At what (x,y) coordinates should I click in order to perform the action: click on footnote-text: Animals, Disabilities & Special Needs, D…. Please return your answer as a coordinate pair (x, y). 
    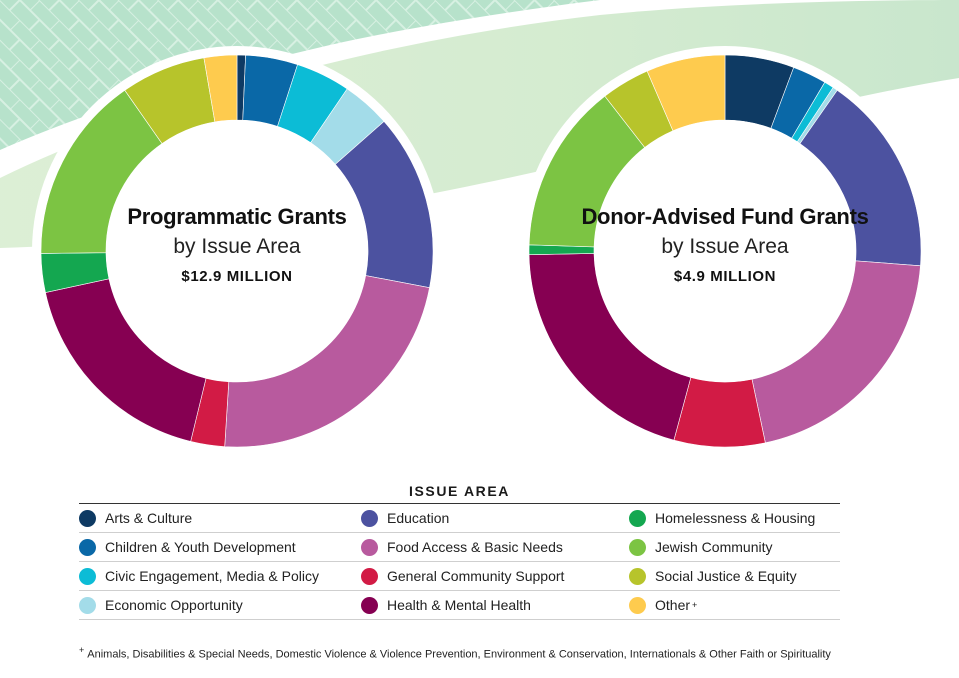
    Looking at the image, I should click on (459, 654).